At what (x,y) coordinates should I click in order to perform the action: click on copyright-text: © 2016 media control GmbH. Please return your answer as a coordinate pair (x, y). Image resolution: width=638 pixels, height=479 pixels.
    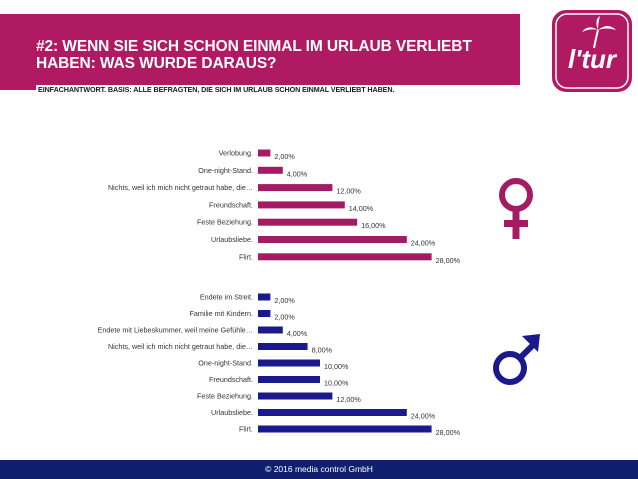
    Looking at the image, I should click on (319, 469).